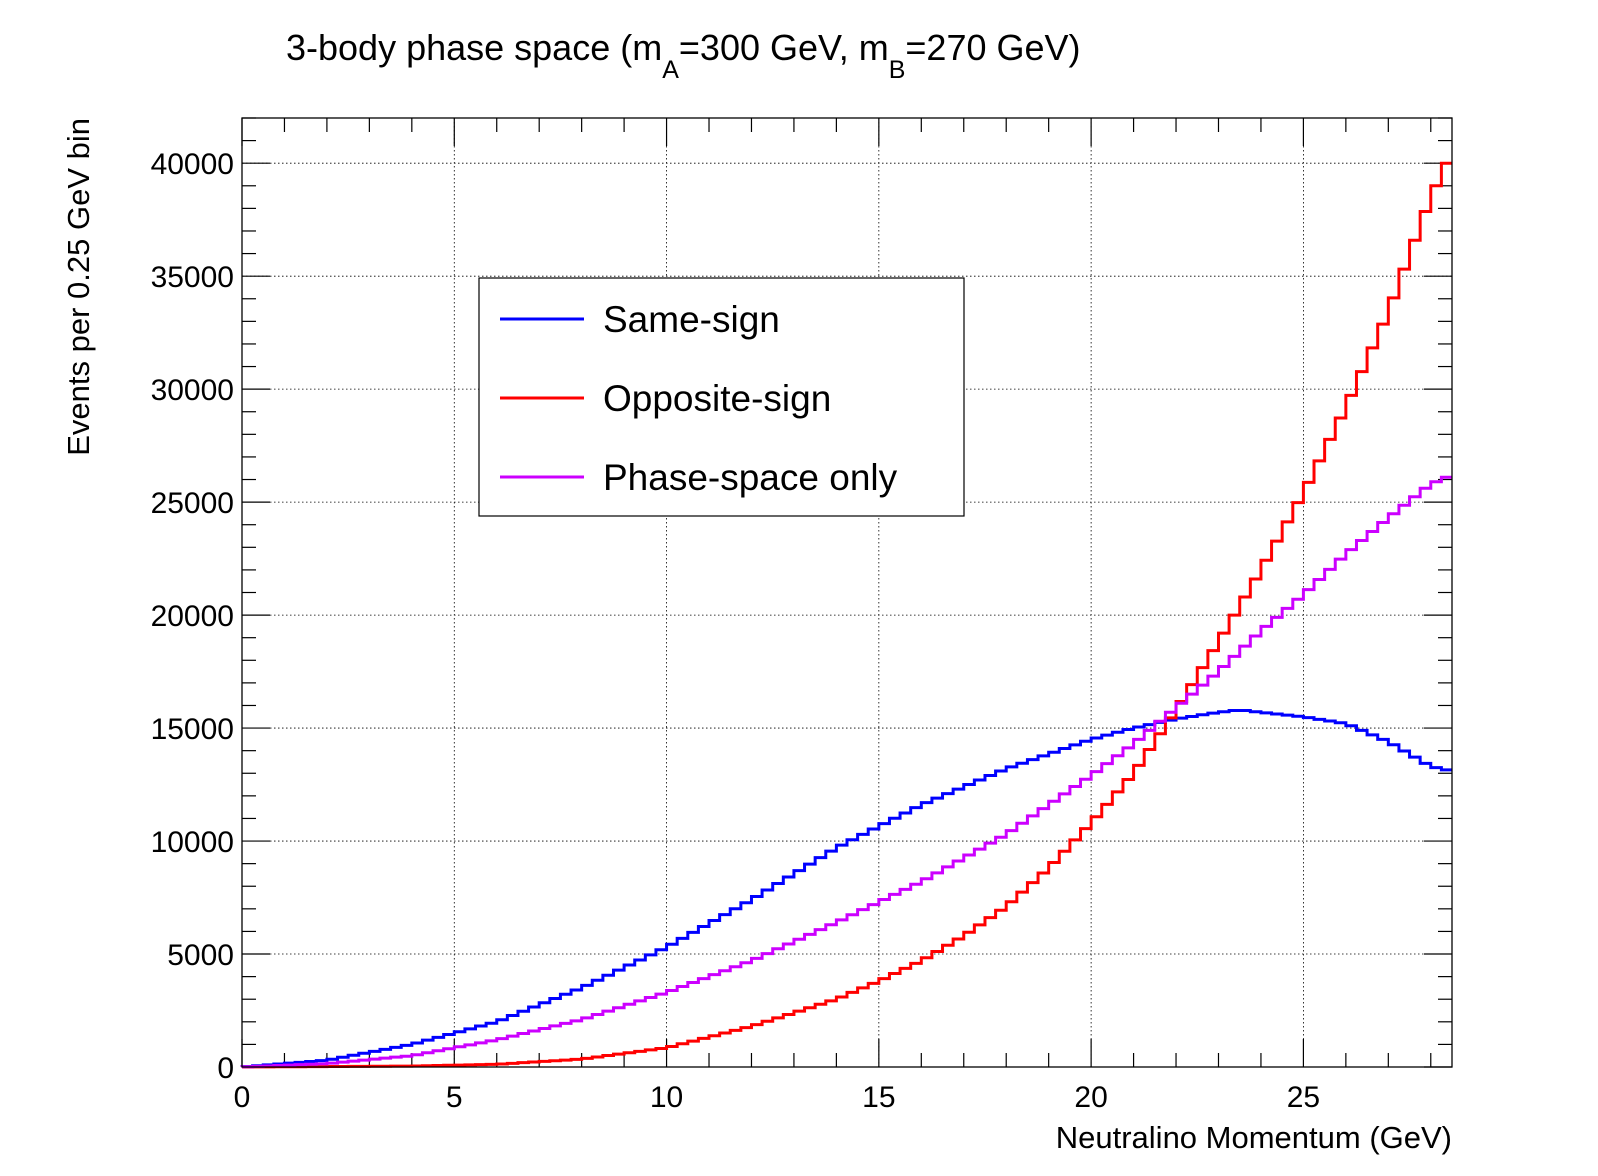  What do you see at coordinates (192, 164) in the screenshot?
I see `y-tick-label: 40000` at bounding box center [192, 164].